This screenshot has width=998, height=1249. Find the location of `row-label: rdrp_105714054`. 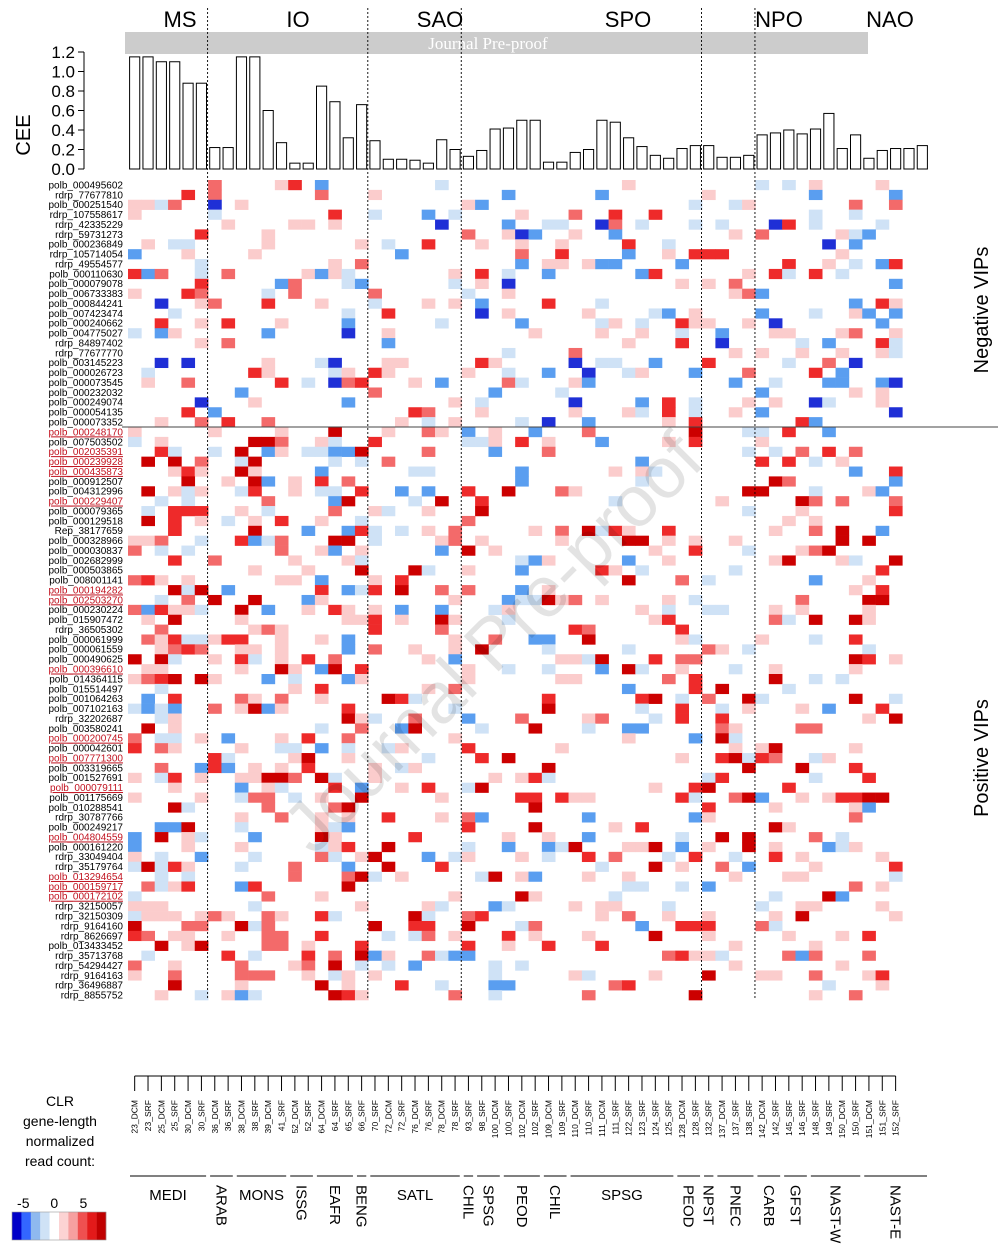

row-label: rdrp_105714054 is located at coordinates (87, 255).